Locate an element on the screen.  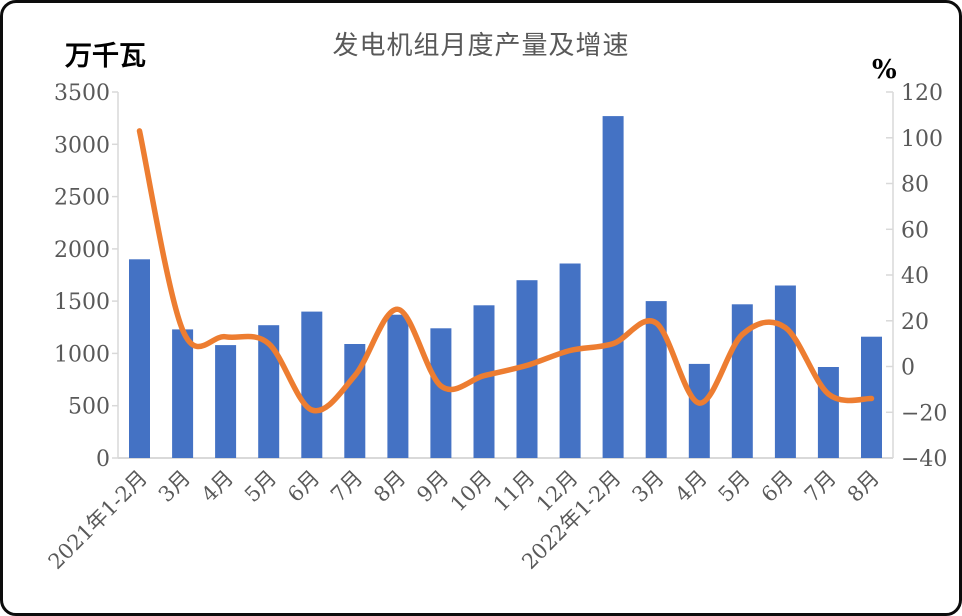
y-axis-right-tick-label: 0 is located at coordinates (908, 368).